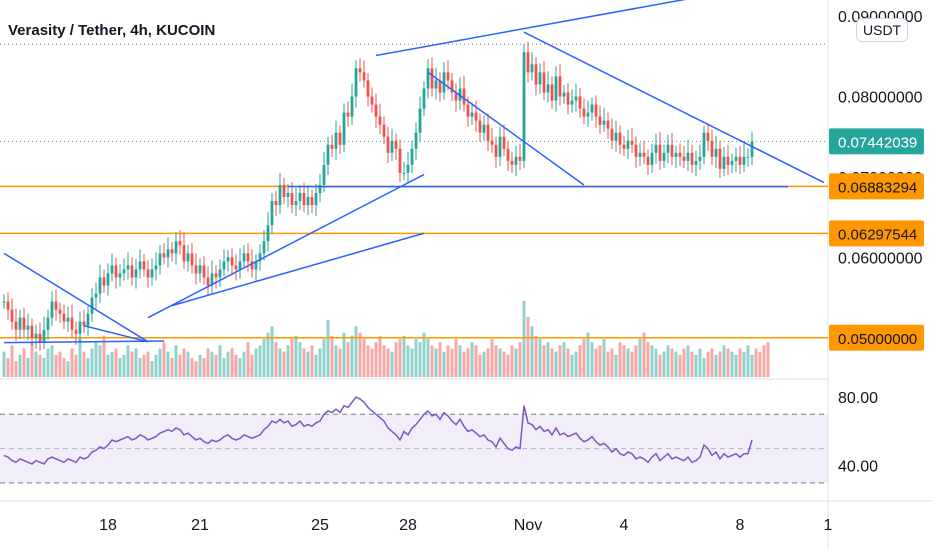 This screenshot has height=550, width=932. Describe the element at coordinates (877, 187) in the screenshot. I see `price-tag-label: 0.06883294` at that location.